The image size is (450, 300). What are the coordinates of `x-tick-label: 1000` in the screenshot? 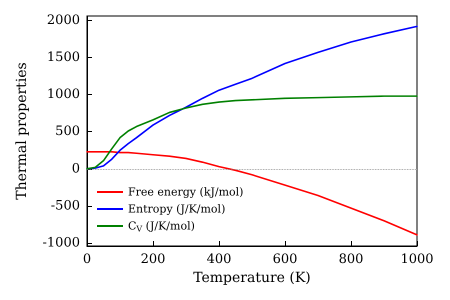 It's located at (417, 259).